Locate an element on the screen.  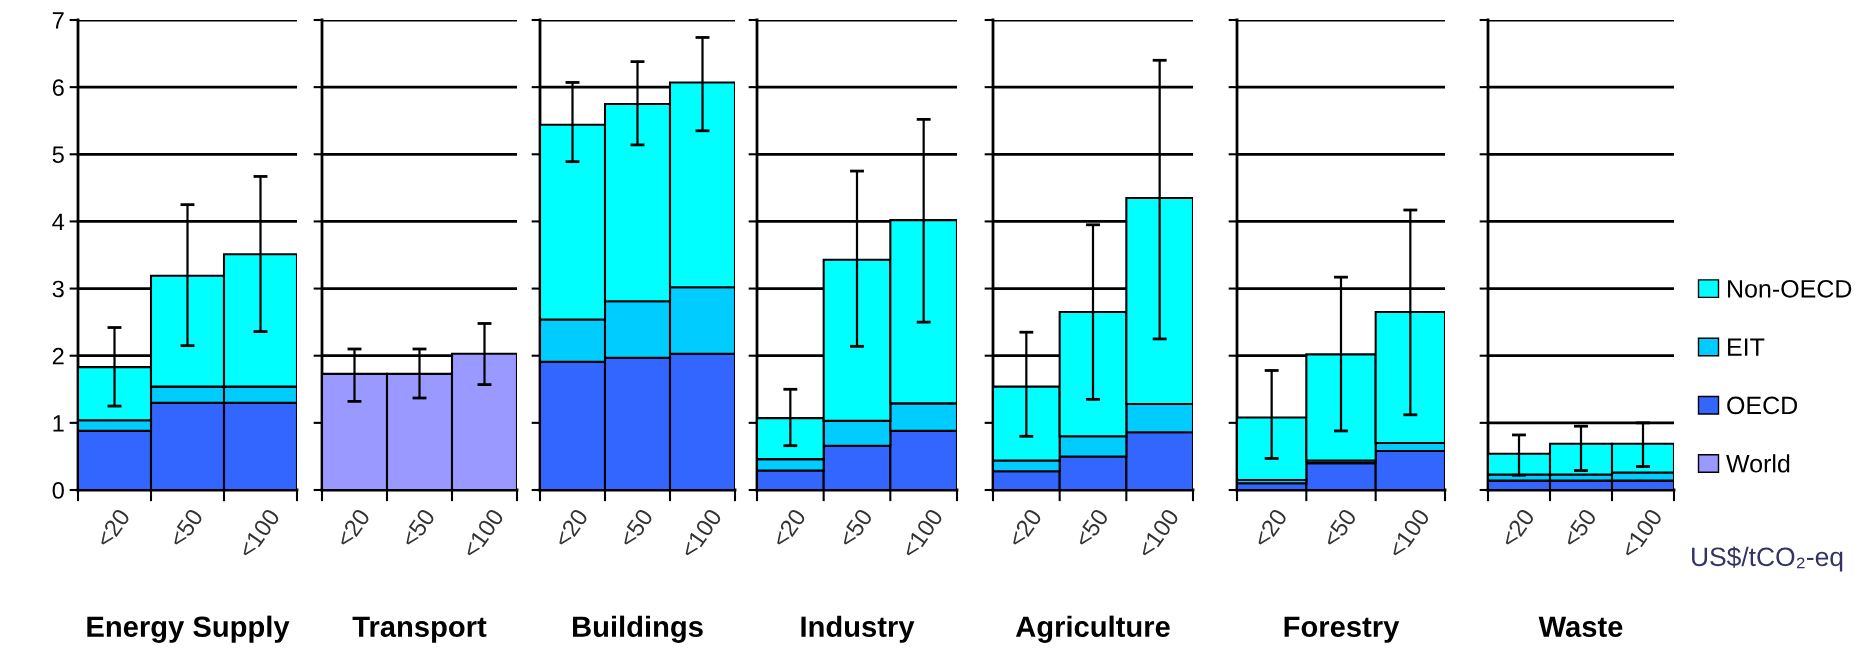
text: Agriculture is located at coordinates (1092, 629).